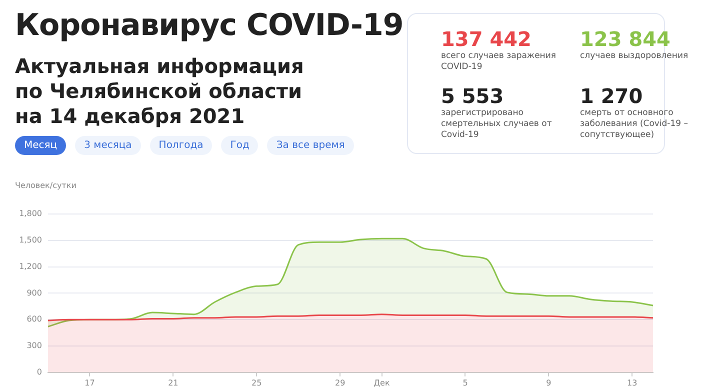 The image size is (725, 390). What do you see at coordinates (30, 239) in the screenshot?
I see `y-tick-label: 1,500` at bounding box center [30, 239].